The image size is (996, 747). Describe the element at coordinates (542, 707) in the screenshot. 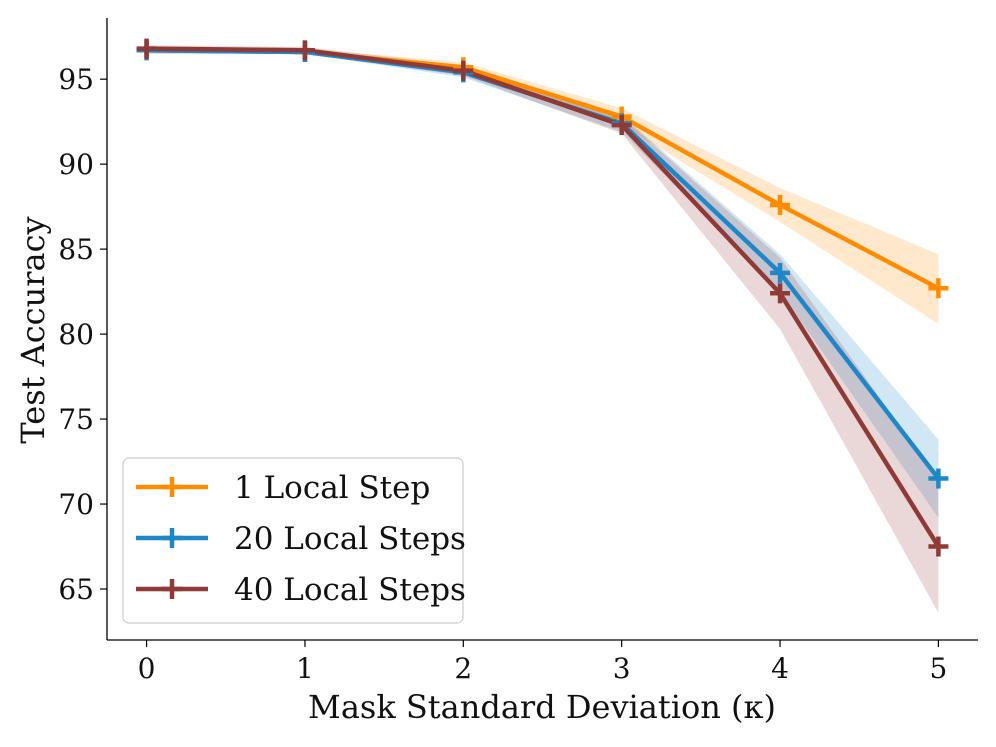

I see `x-axis-title: Mask Standard Deviation (κ)` at that location.